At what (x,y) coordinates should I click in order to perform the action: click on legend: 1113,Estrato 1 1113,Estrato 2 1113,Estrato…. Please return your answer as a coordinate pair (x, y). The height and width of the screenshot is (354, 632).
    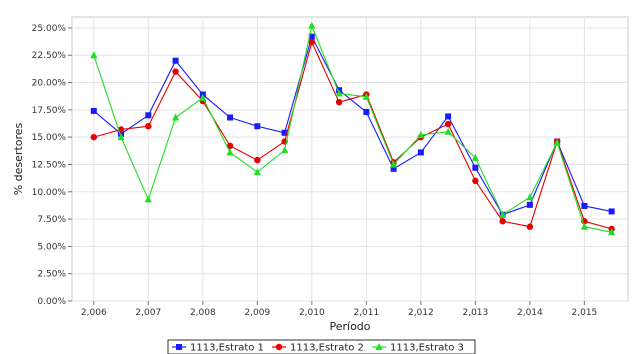
    Looking at the image, I should click on (318, 348).